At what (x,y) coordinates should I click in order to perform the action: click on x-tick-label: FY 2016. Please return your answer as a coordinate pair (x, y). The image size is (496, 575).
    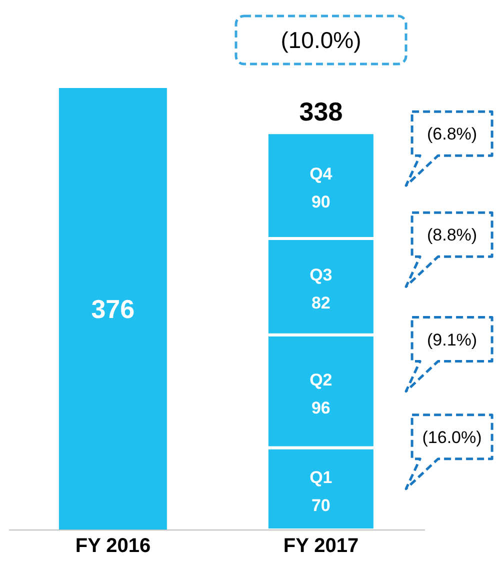
    Looking at the image, I should click on (113, 546).